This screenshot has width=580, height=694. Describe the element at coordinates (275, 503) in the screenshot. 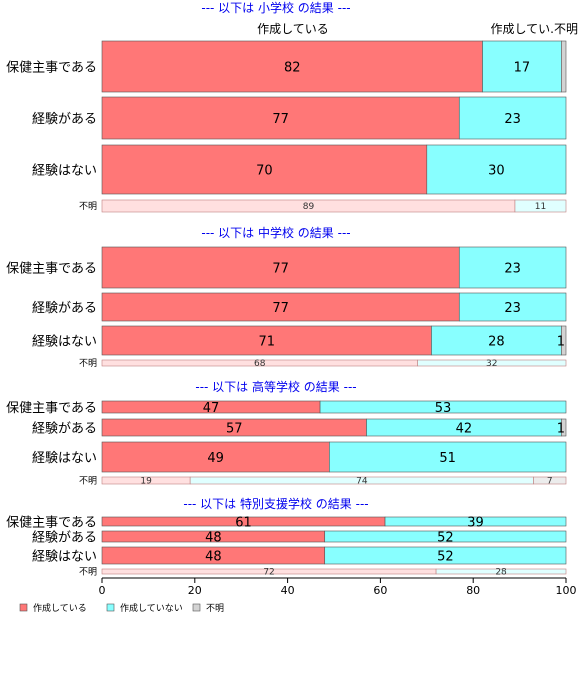

I see `panel-header: --- 以下は 特別支援学校 の結果 ---` at that location.